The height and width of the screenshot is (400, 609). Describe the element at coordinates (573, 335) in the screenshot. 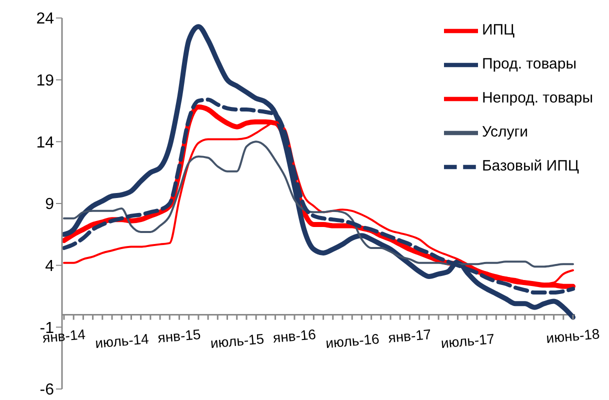

I see `x-tick-label: июнь-18` at that location.